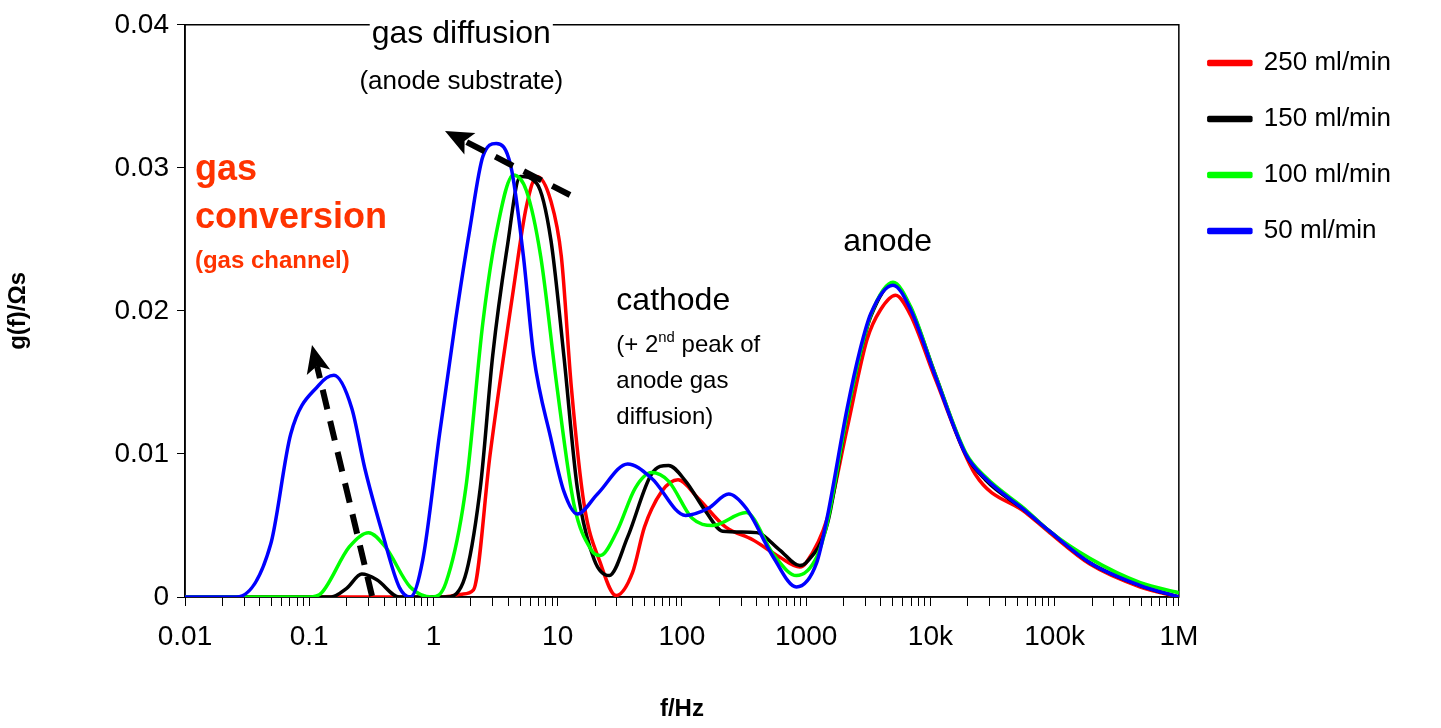  What do you see at coordinates (17, 310) in the screenshot?
I see `y-axis-title: g(f)/Ωs` at bounding box center [17, 310].